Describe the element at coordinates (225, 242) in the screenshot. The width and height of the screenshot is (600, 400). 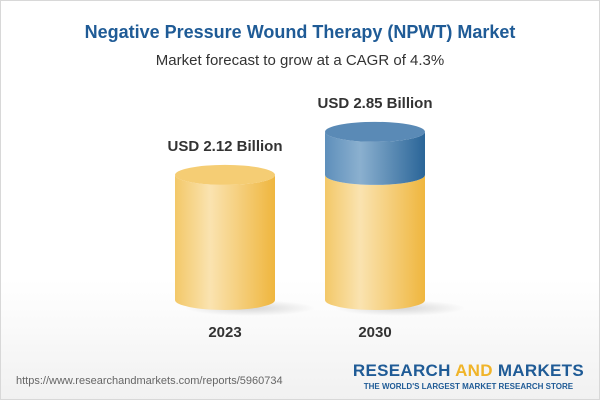
I see `cylinder-body-2023` at that location.